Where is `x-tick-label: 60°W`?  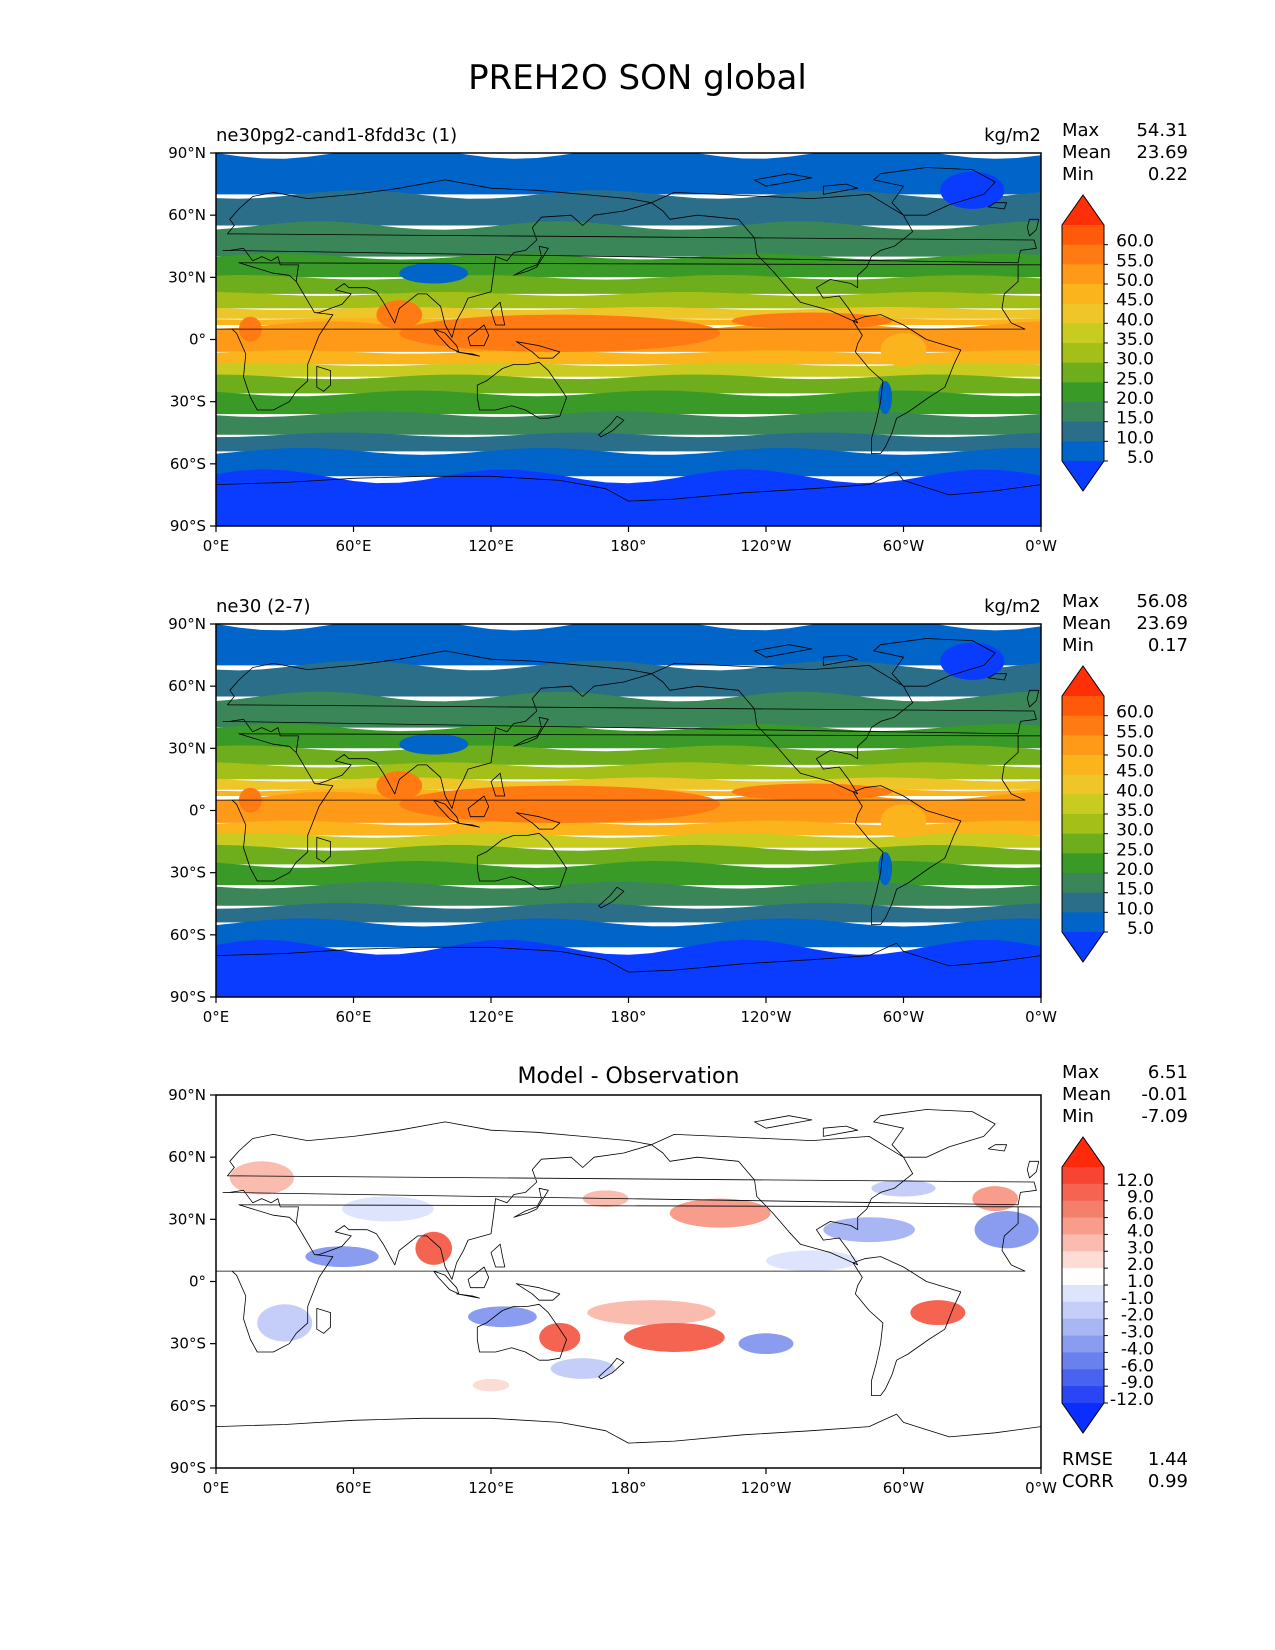
x-tick-label: 60°W is located at coordinates (904, 1017).